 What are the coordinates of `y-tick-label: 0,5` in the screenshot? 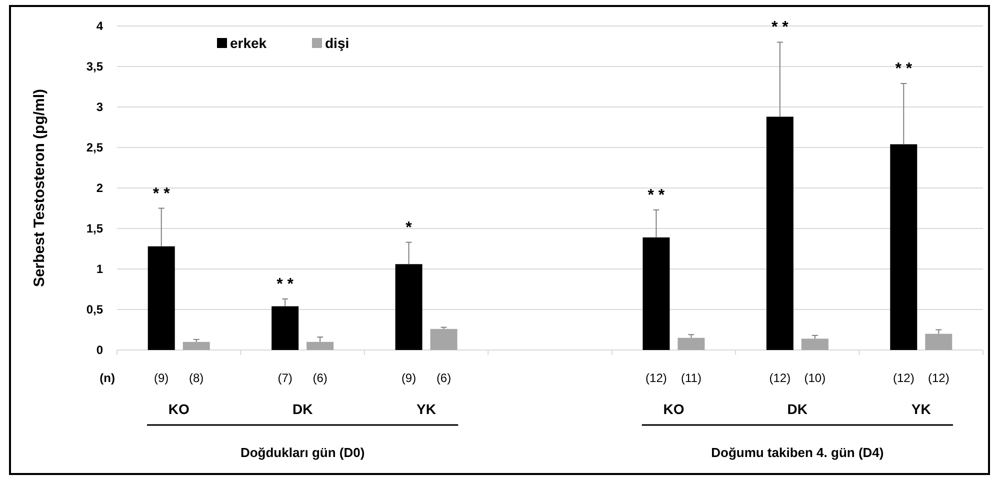 It's located at (95, 309).